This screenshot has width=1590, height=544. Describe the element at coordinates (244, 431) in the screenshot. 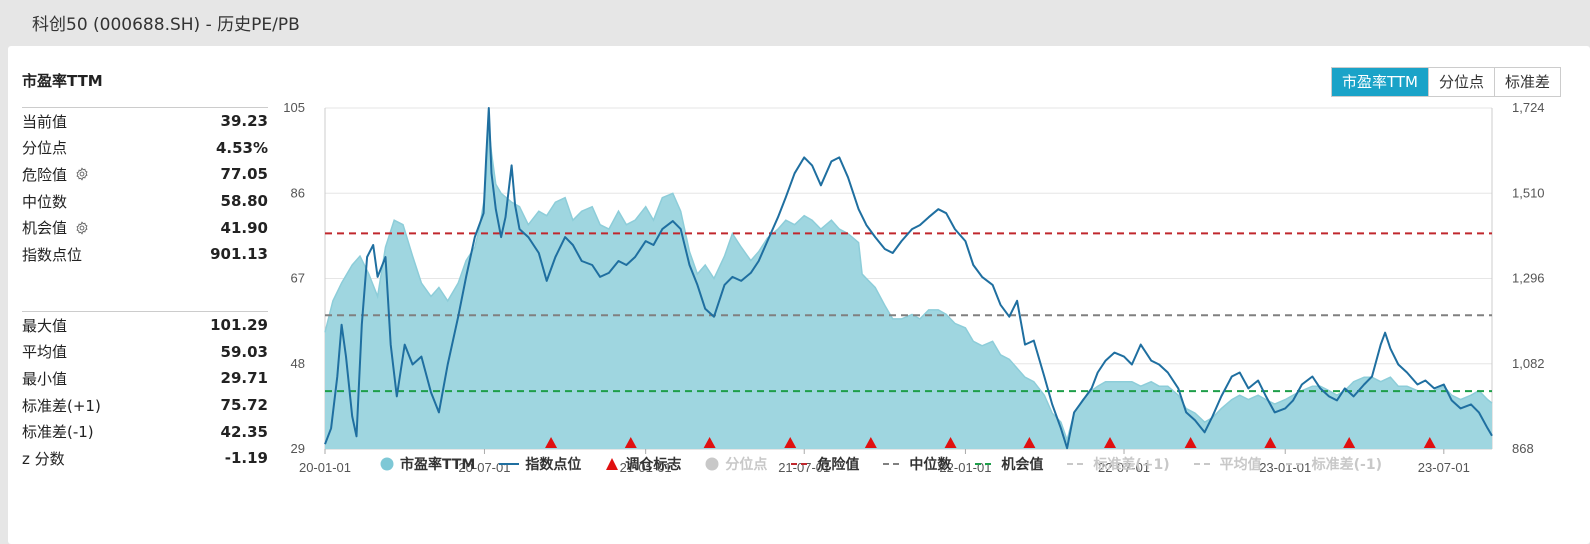

I see `stat-value: 42.35` at that location.